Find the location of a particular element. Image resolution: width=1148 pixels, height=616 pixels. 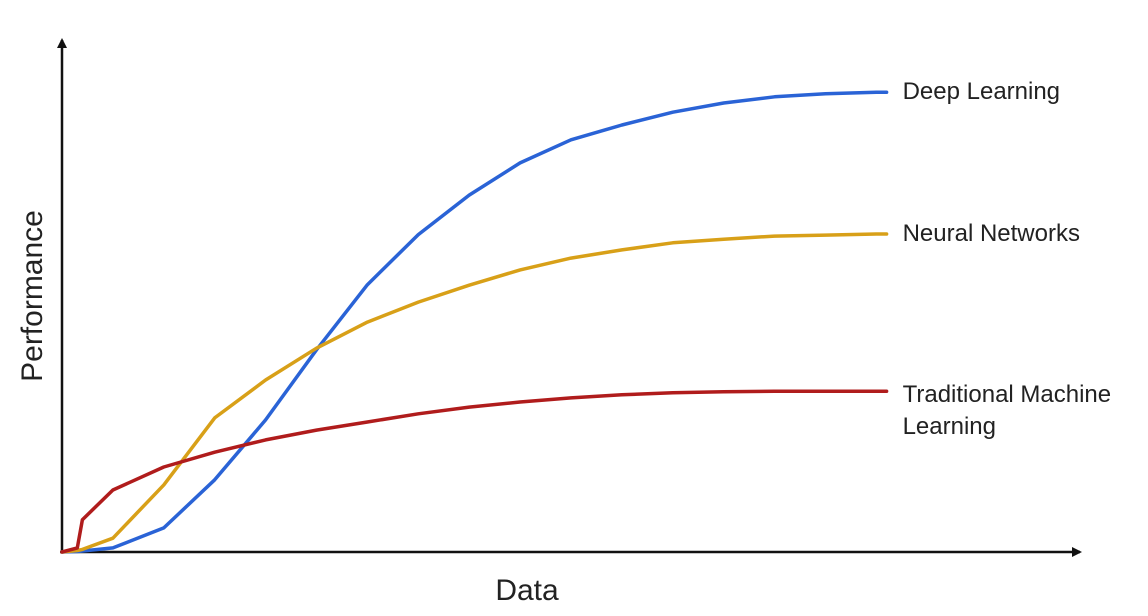

series-label: Traditional Machine Learning is located at coordinates (1007, 411).